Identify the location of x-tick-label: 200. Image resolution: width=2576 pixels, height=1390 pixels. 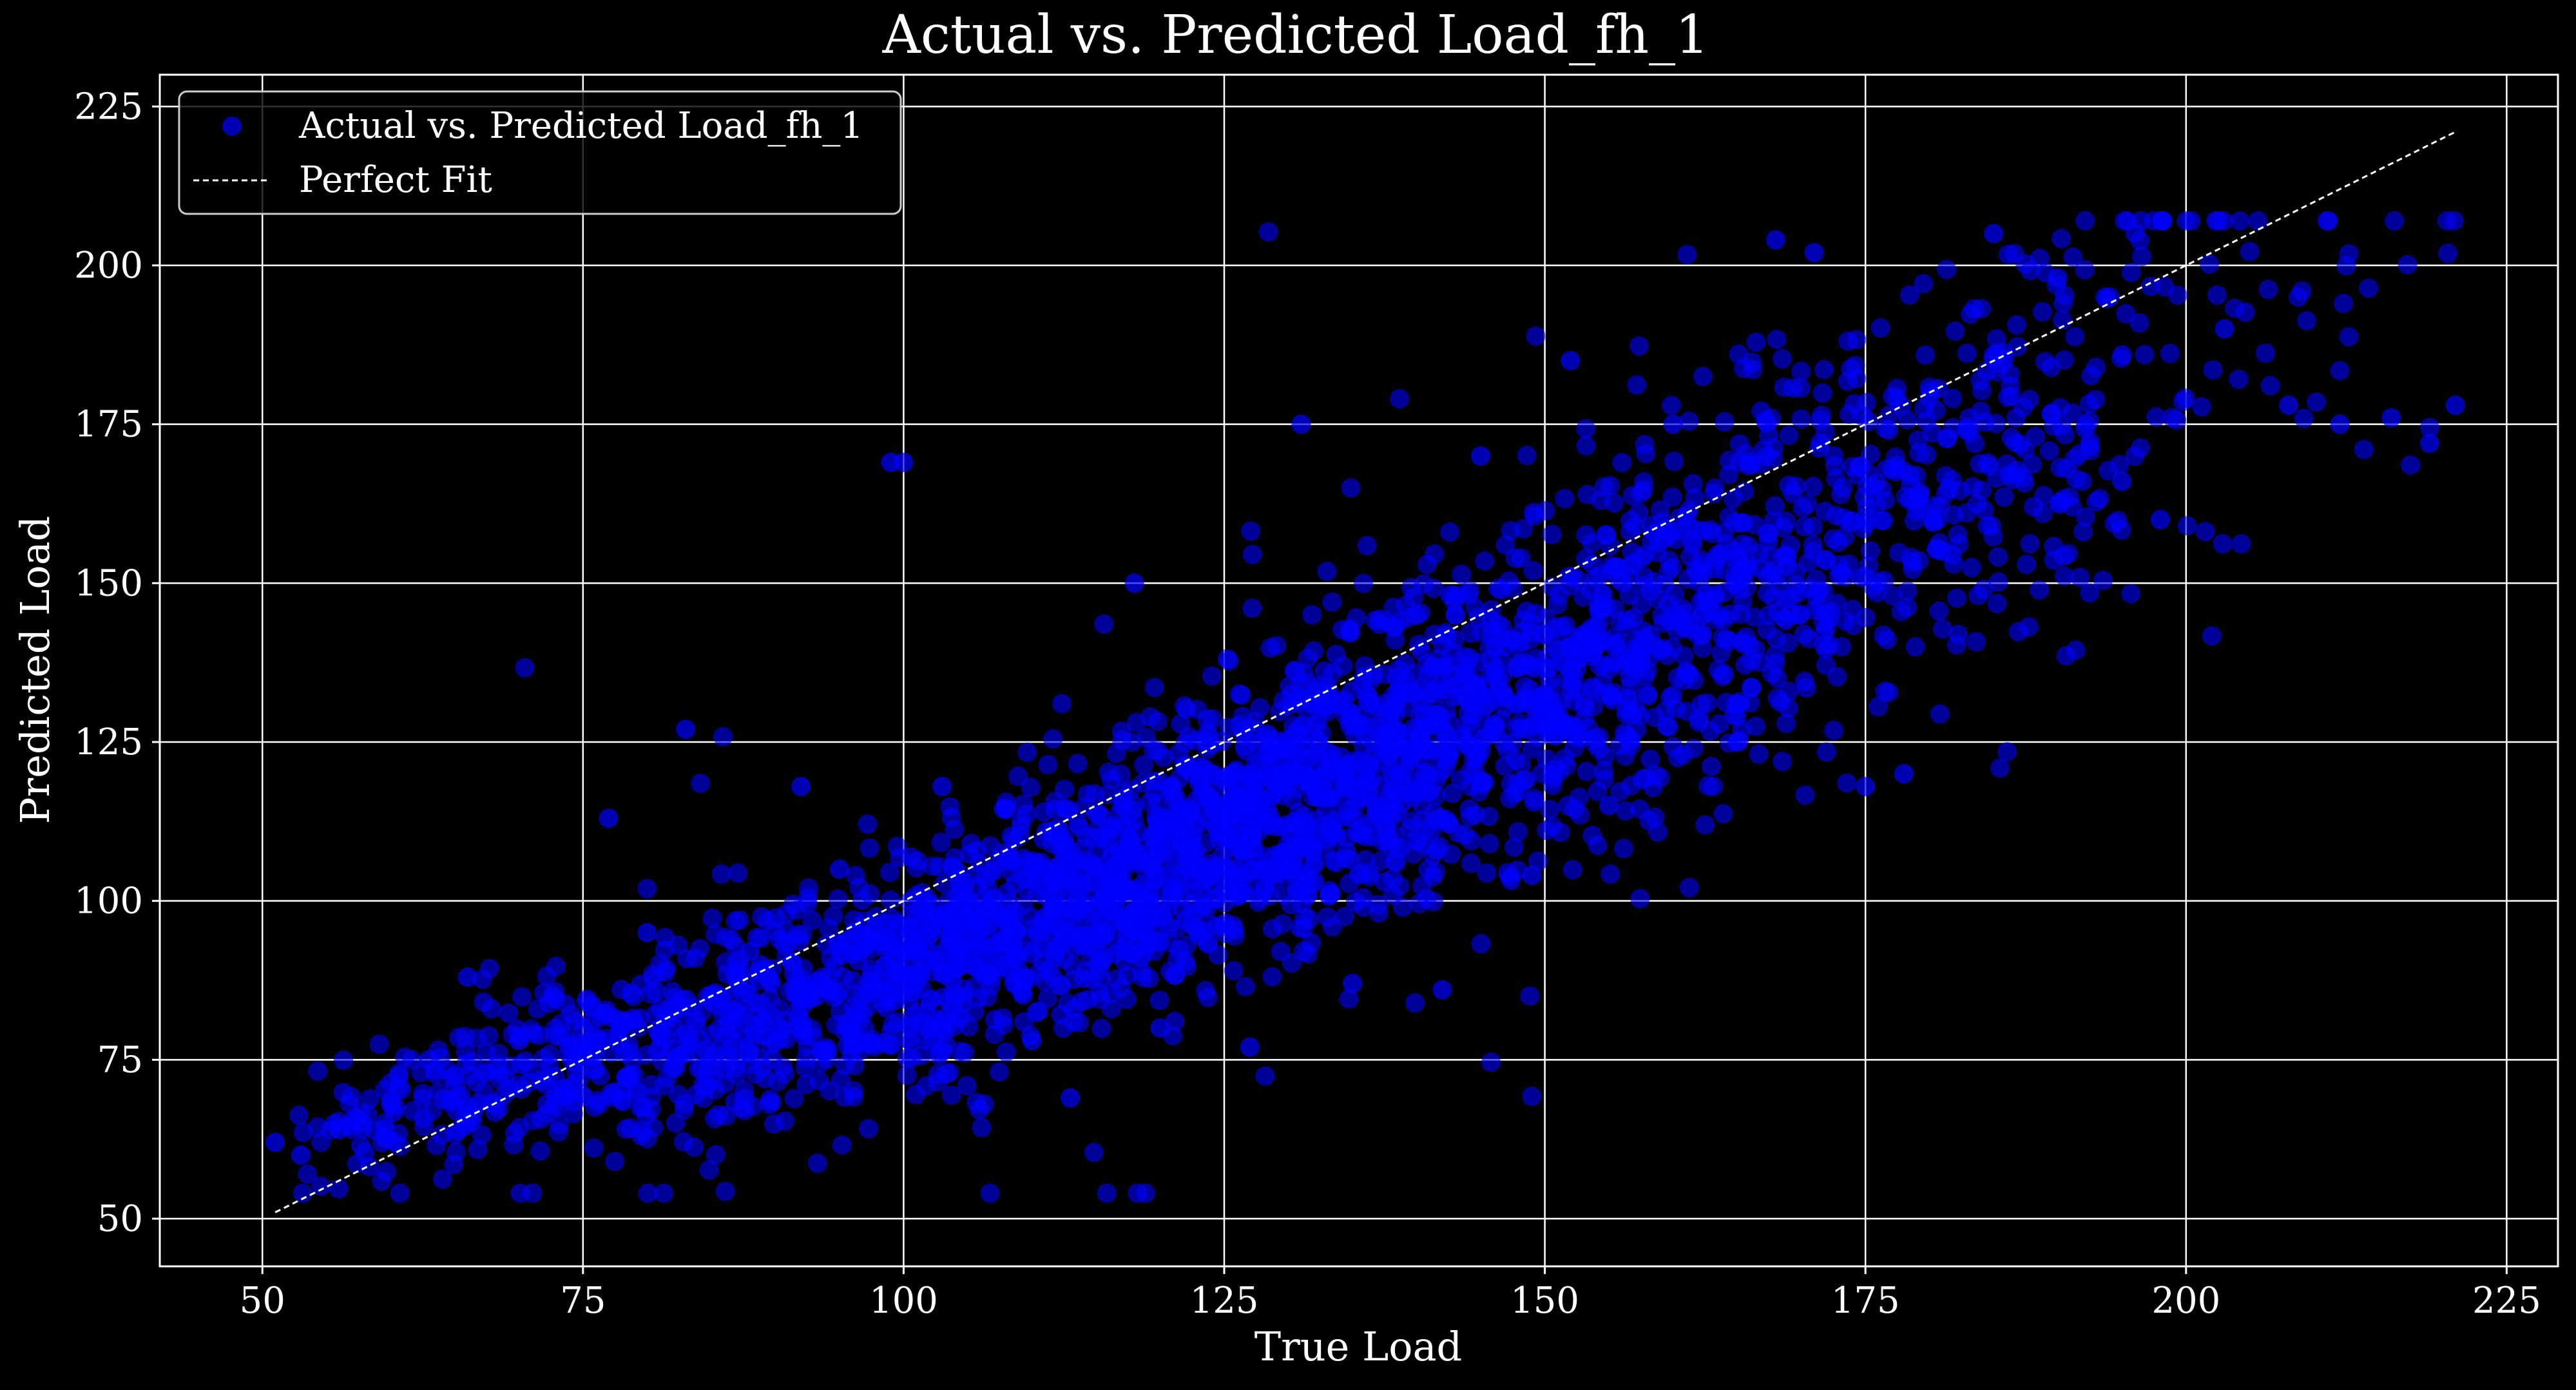
(2185, 1301).